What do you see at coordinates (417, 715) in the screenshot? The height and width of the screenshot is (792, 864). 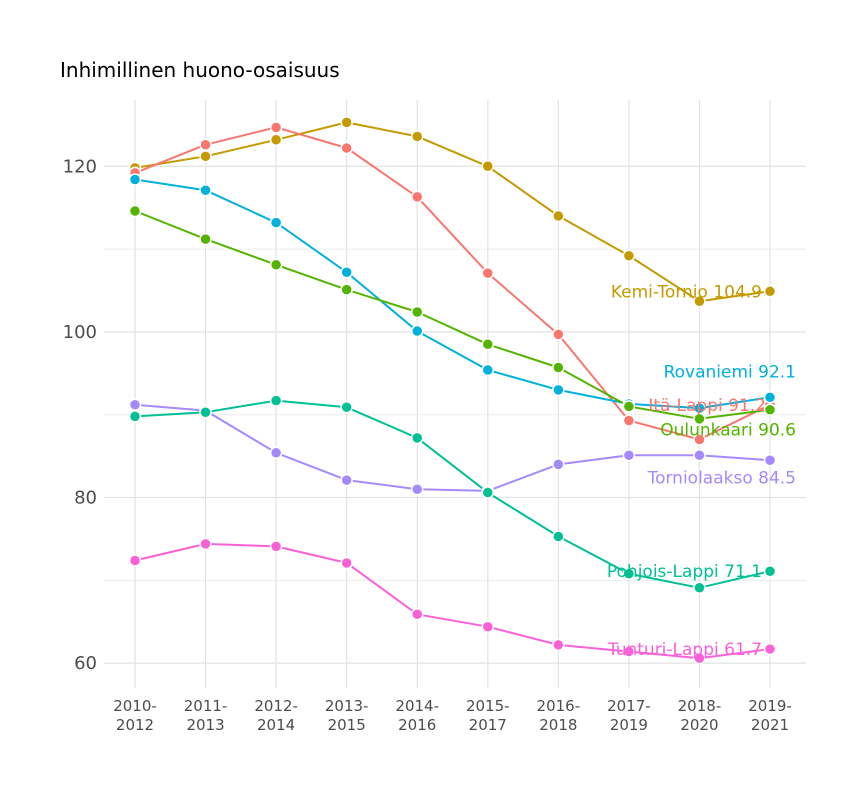 I see `x-tick-label: 2014-2016` at bounding box center [417, 715].